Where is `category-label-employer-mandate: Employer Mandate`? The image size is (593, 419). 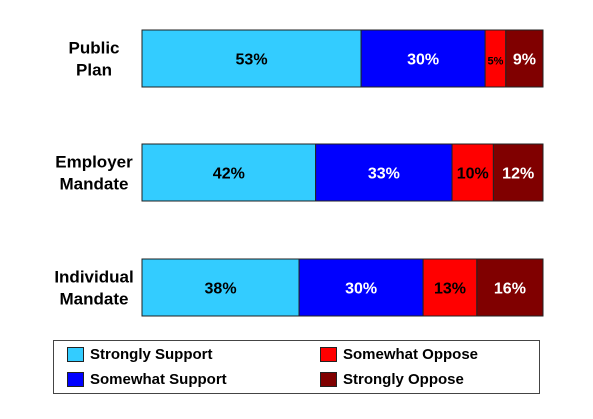
category-label-employer-mandate: Employer Mandate is located at coordinates (94, 173).